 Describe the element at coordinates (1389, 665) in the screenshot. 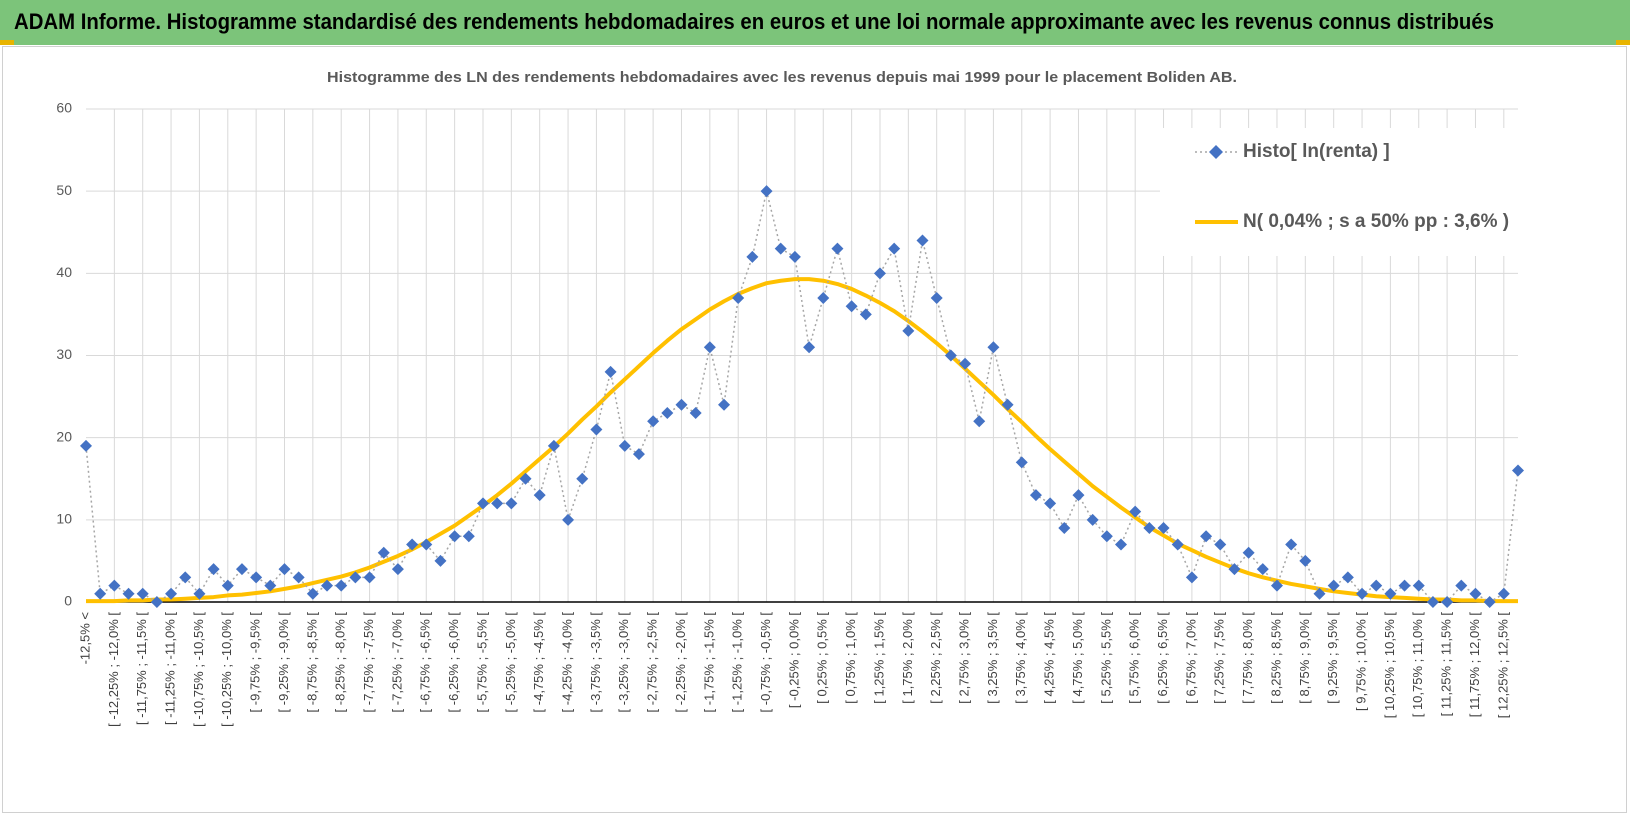

I see `x-tick-label: [ 10,25% ; 10,5% [` at that location.